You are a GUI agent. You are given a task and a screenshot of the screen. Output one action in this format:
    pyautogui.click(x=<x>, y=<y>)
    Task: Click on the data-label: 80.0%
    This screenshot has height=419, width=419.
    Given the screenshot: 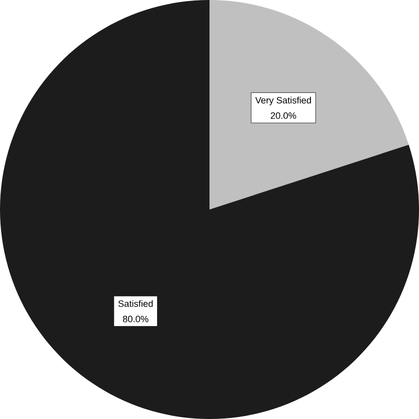 What is the action you would take?
    pyautogui.click(x=135, y=319)
    